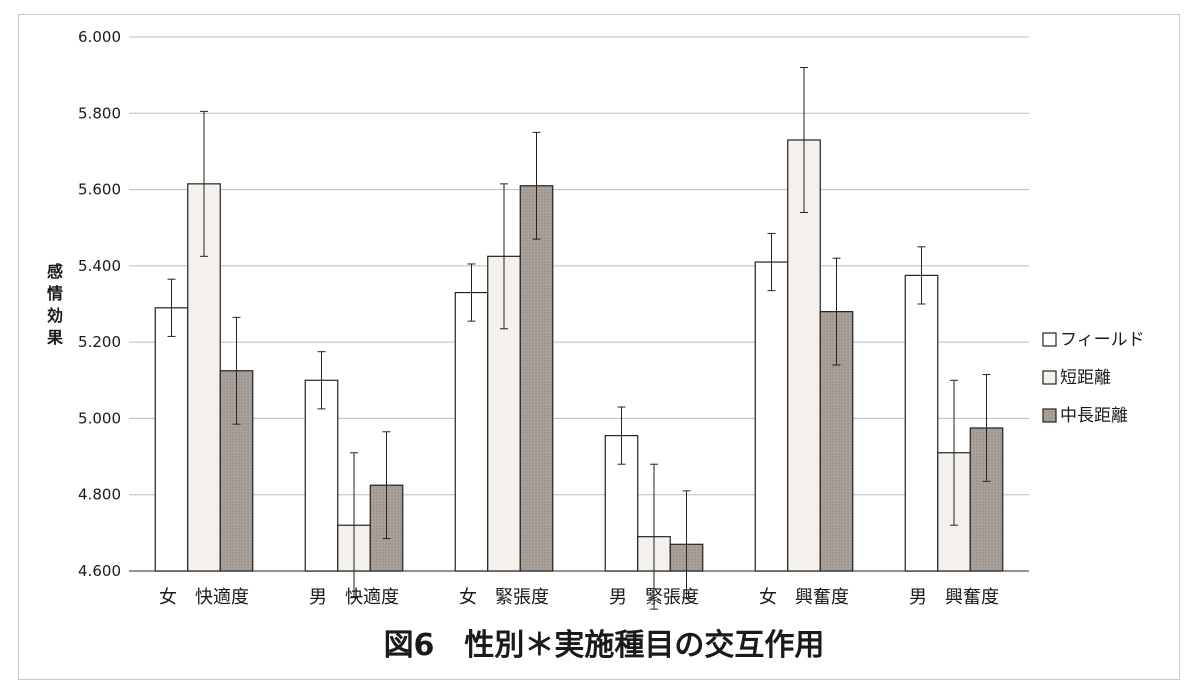  Describe the element at coordinates (954, 597) in the screenshot. I see `x-category-label: 男興奮度` at that location.